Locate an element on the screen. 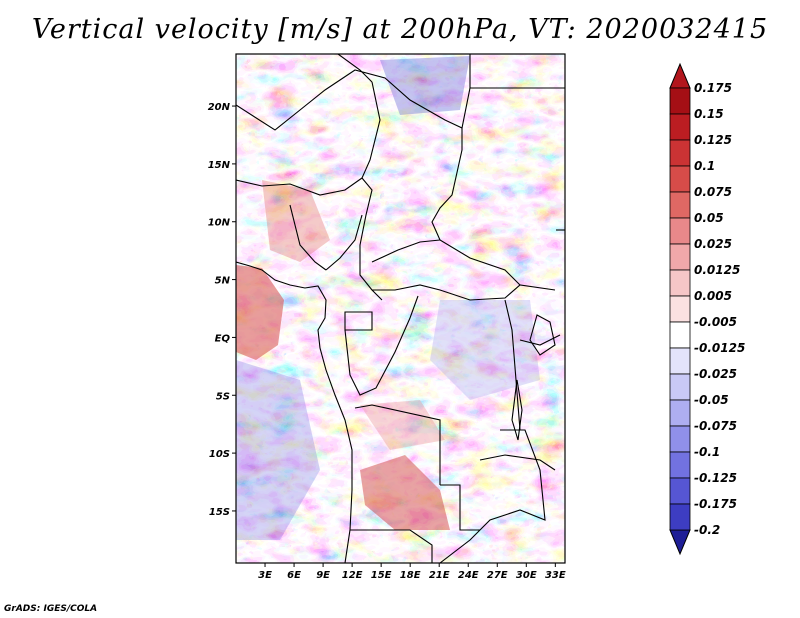  colorbar-level-label: -0.025 is located at coordinates (715, 374).